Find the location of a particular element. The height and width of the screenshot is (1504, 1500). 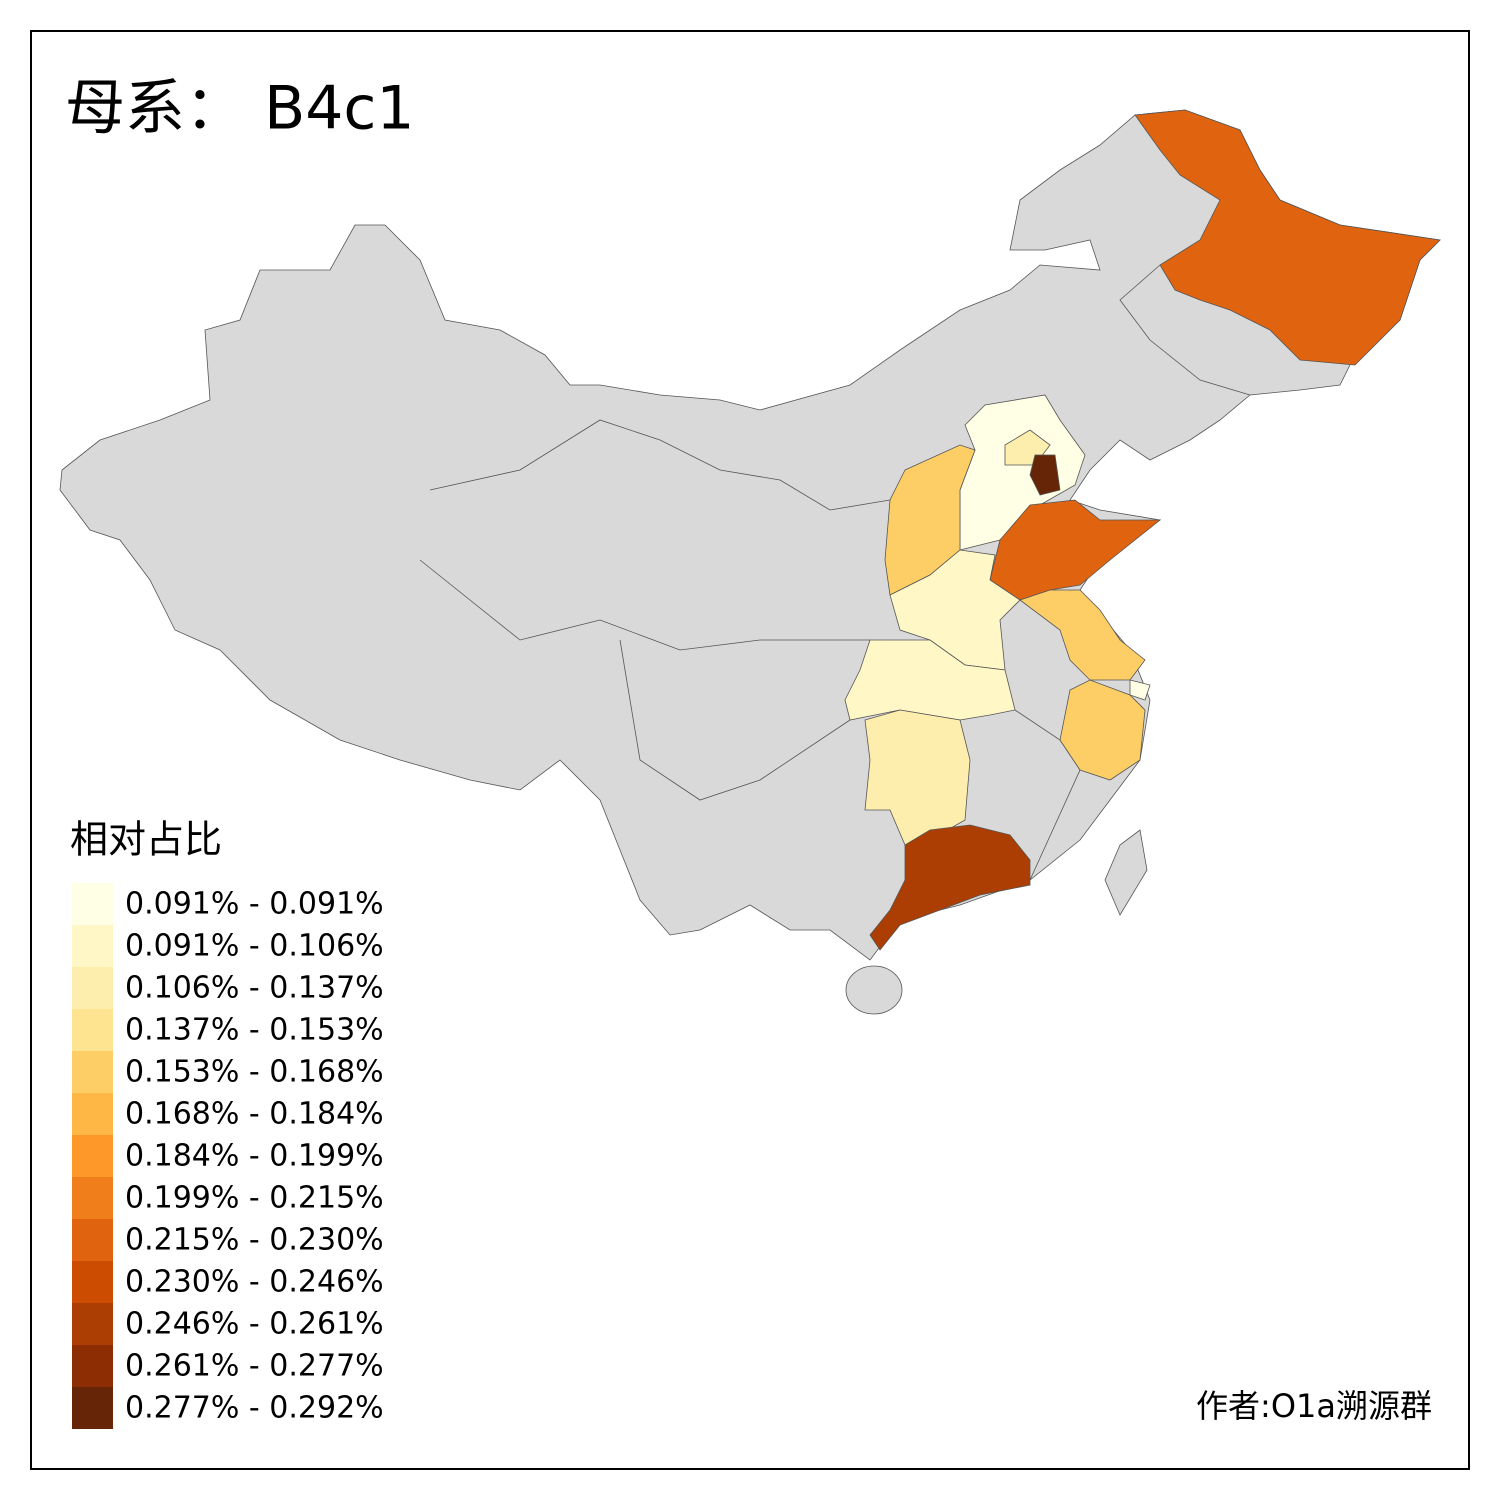

region-shanghai is located at coordinates (1140, 690).